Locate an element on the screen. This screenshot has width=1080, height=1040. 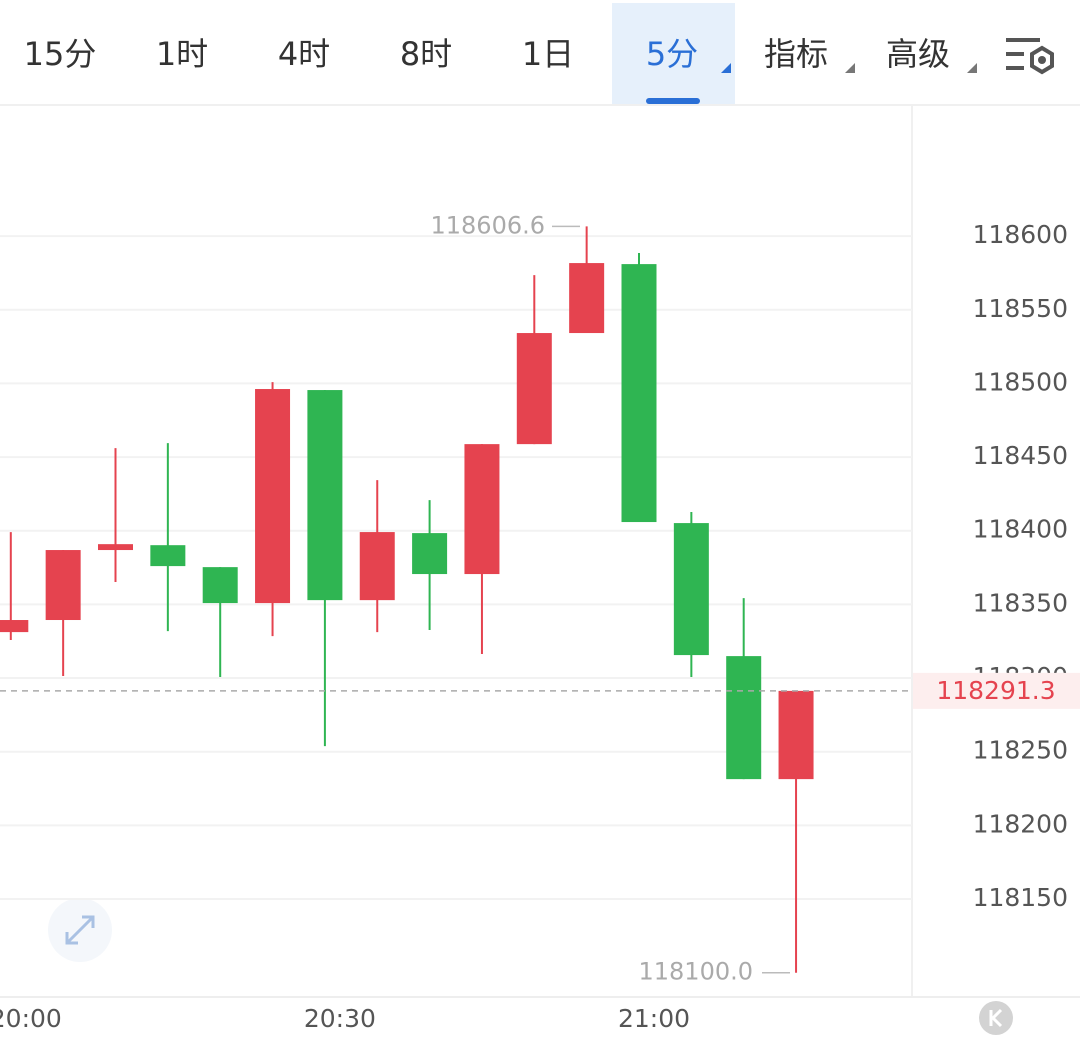
tab: 1日 is located at coordinates (548, 54).